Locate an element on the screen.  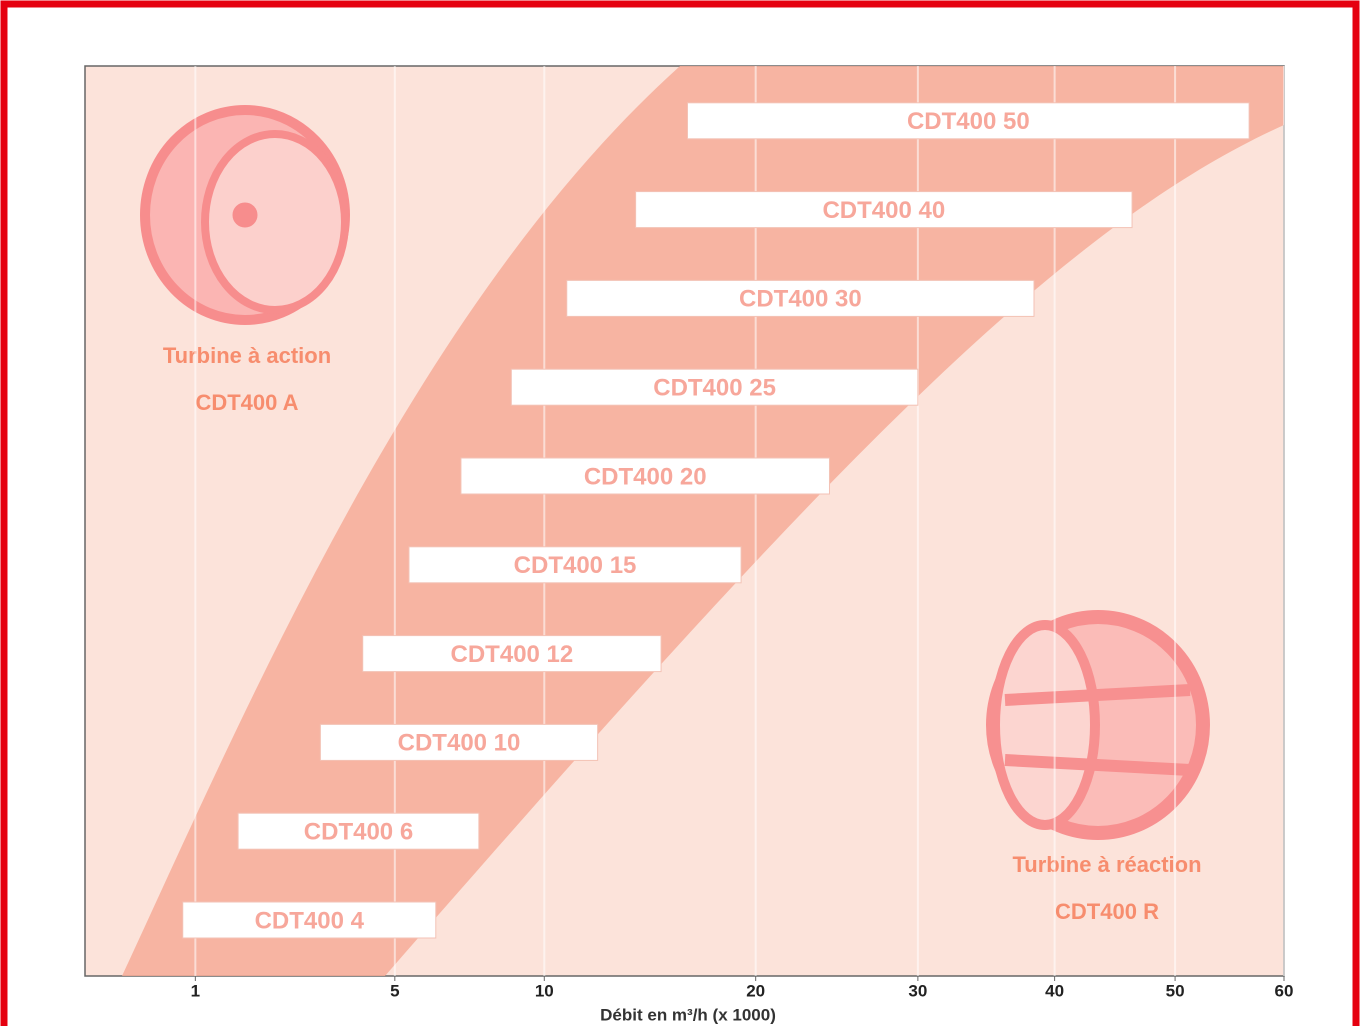
annotation: Turbine à action is located at coordinates (247, 355).